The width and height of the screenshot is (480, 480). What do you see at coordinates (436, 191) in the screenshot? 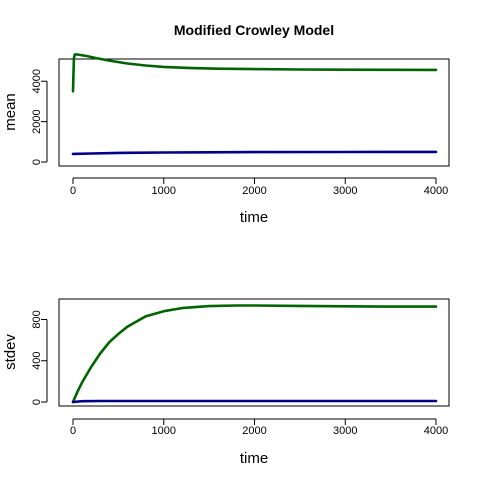
I see `mean-x-tick-label: 4000` at bounding box center [436, 191].